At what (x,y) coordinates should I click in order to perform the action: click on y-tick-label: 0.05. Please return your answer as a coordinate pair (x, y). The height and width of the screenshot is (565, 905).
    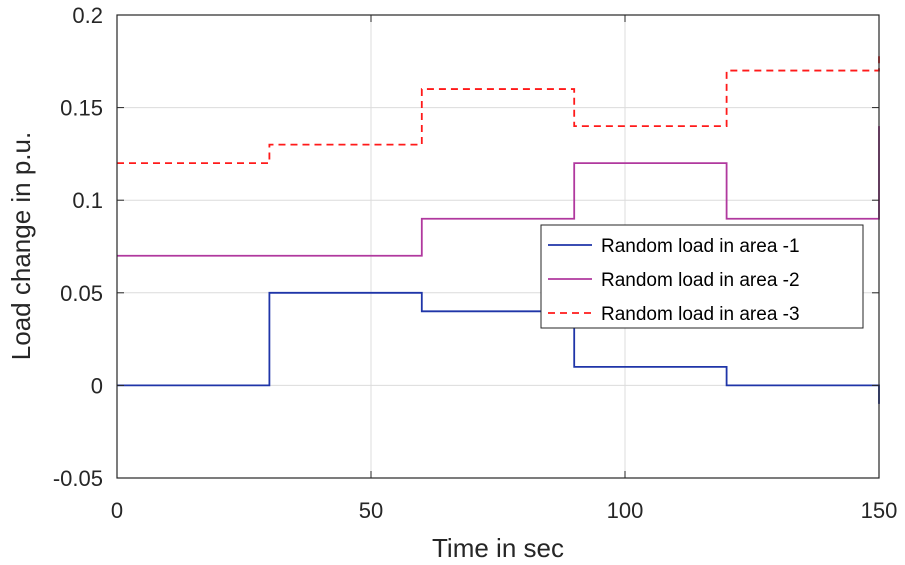
    Looking at the image, I should click on (81, 293).